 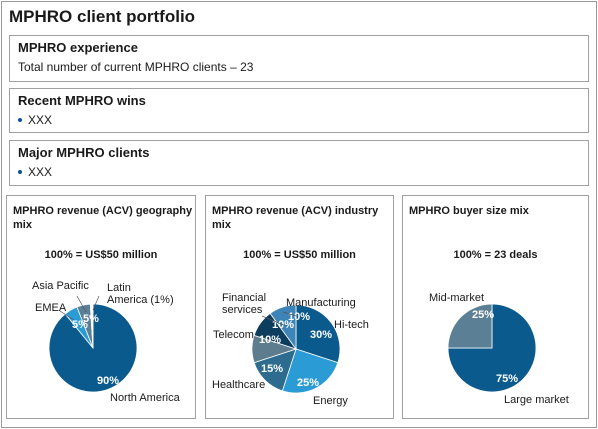 What do you see at coordinates (78, 47) in the screenshot?
I see `experience-heading: MPHRO experience` at bounding box center [78, 47].